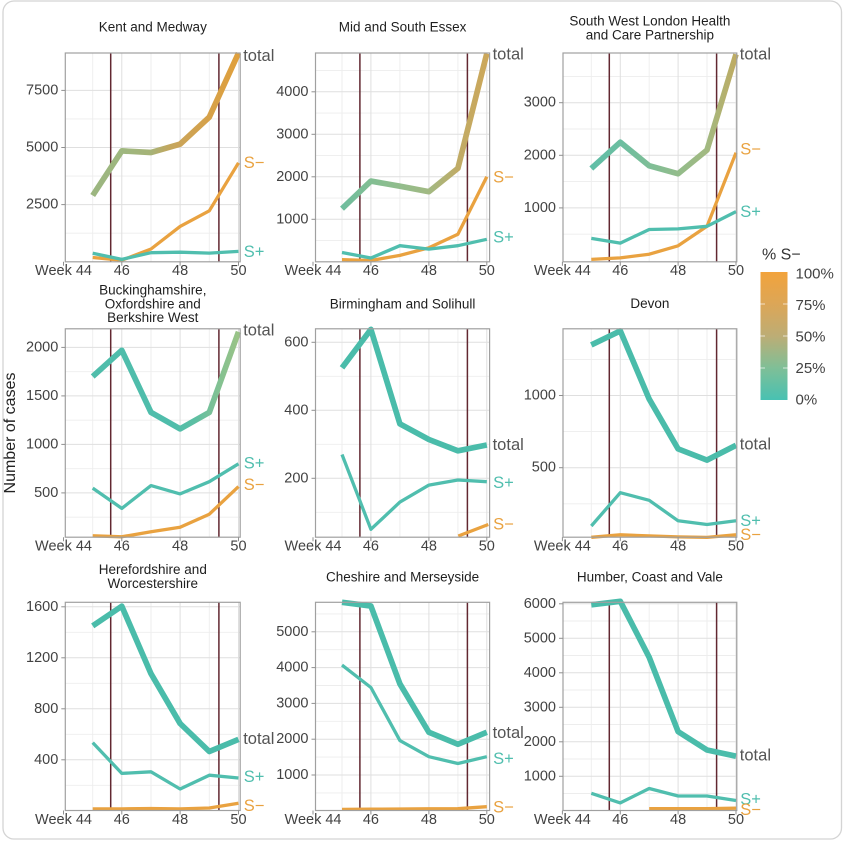 This screenshot has width=844, height=847. What do you see at coordinates (540, 208) in the screenshot?
I see `svg-text: 1000` at bounding box center [540, 208].